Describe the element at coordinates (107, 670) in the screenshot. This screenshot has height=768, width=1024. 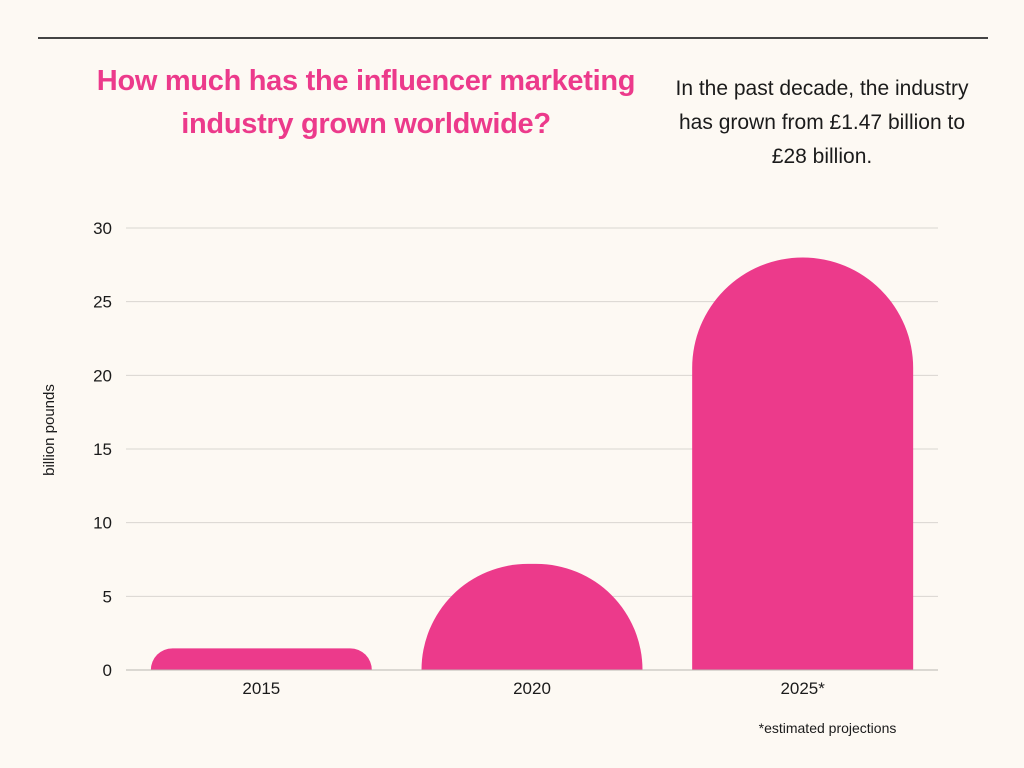
I see `y-tick-label: 0` at that location.